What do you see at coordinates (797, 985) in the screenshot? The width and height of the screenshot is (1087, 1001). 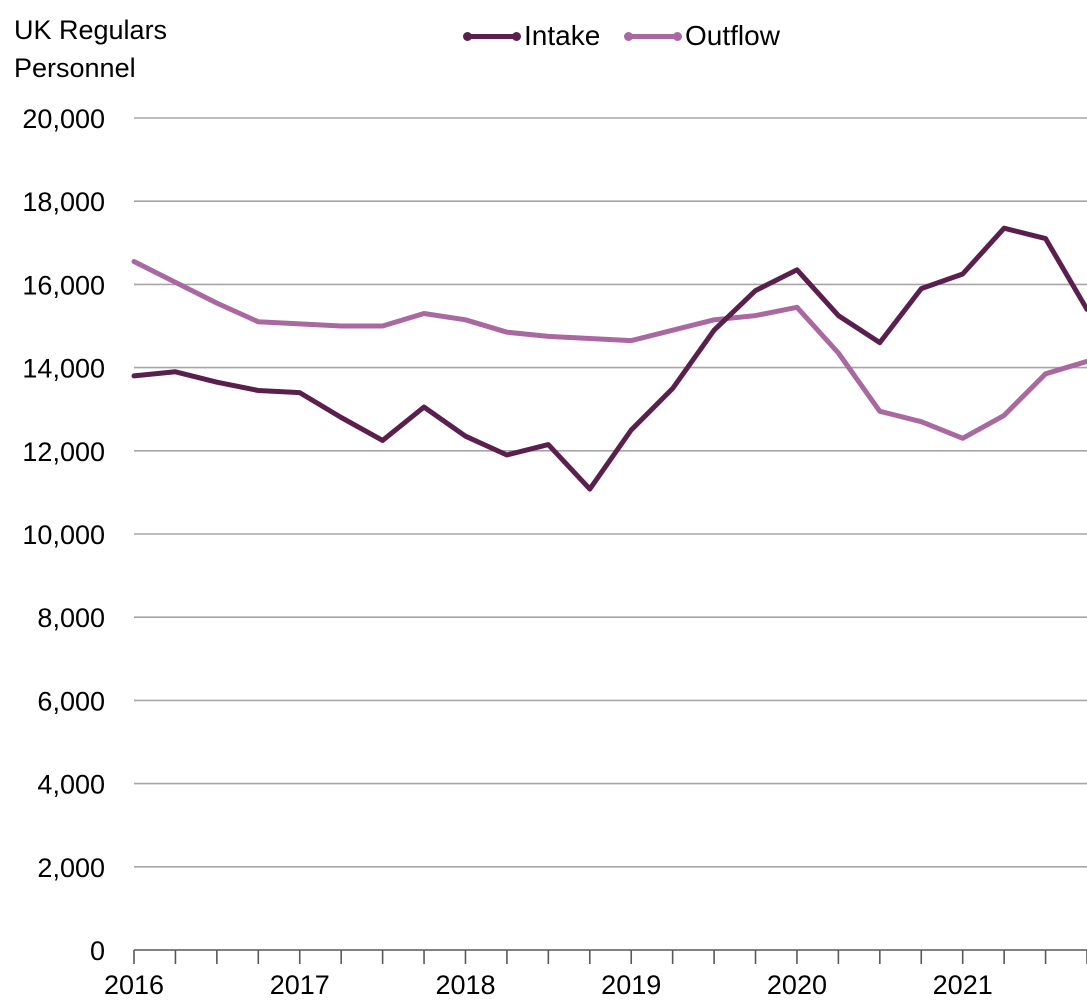 I see `x-tick-label: 2020` at bounding box center [797, 985].